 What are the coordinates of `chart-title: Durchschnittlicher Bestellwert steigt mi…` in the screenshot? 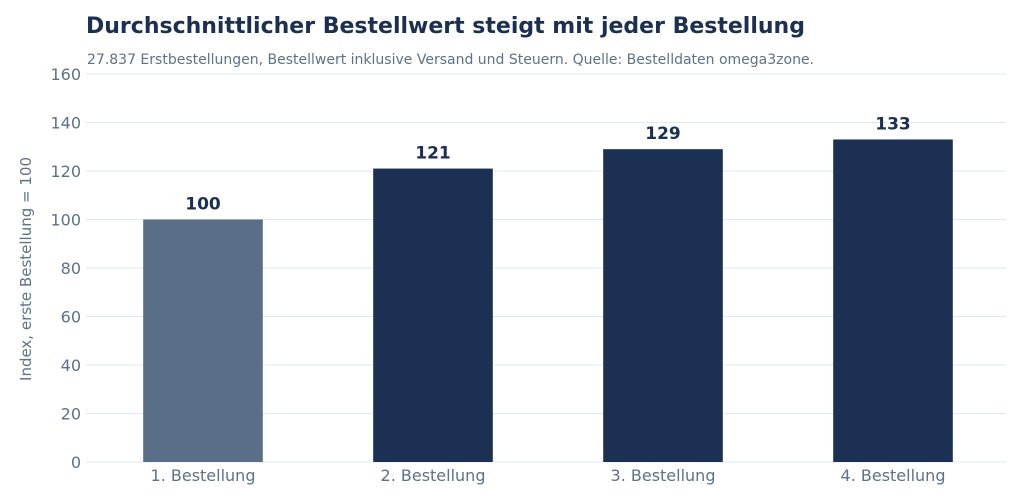 It's located at (445, 26).